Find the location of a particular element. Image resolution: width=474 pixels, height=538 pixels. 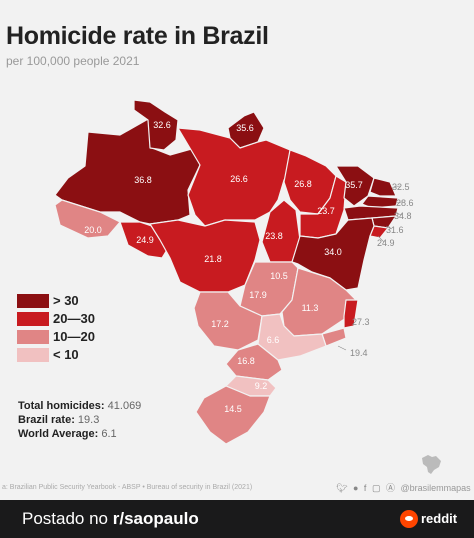

label-pi: 23.7 is located at coordinates (326, 211).